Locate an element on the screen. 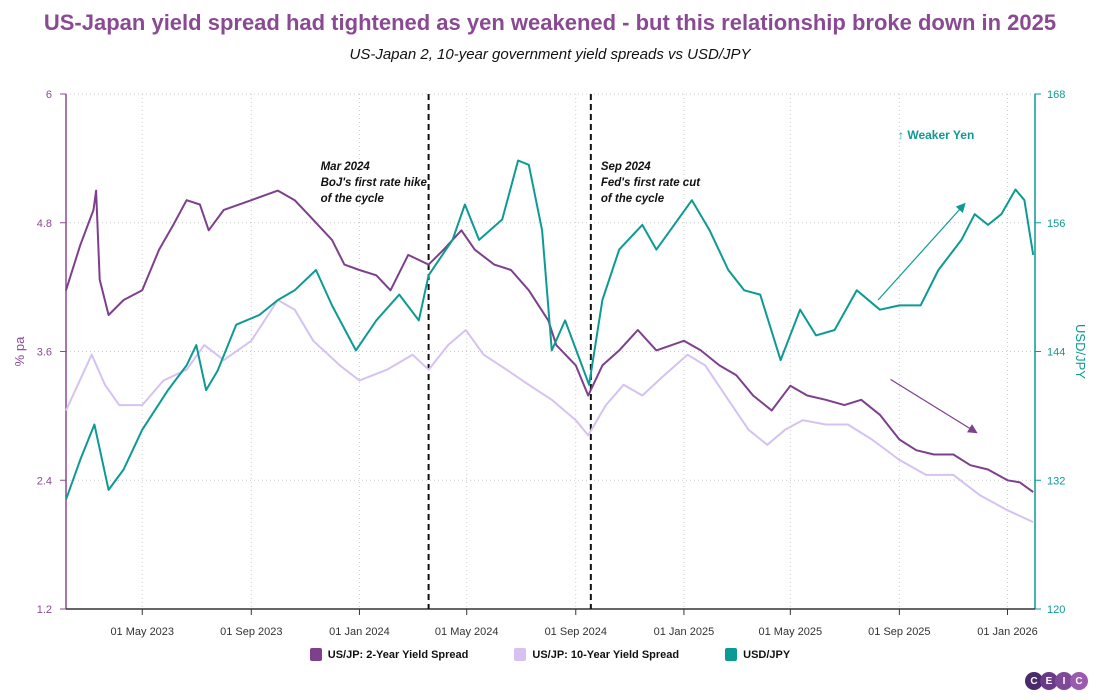  x-tick-label: 01 Sep 2024 is located at coordinates (576, 632).